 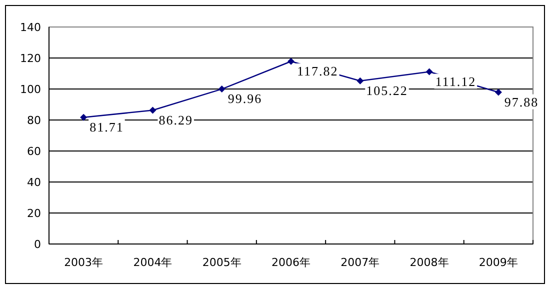 I want to click on x-tick-label: 2006年, so click(x=291, y=262).